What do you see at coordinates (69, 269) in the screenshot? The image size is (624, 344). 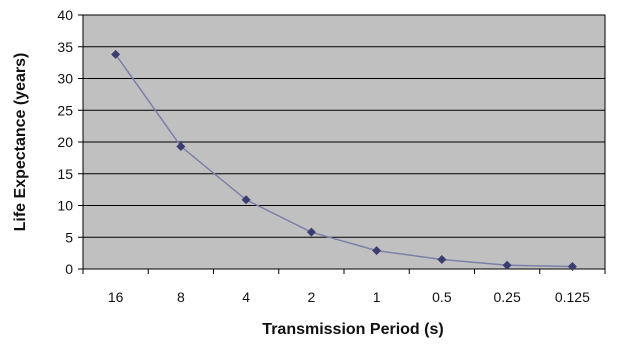 I see `y-tick-label-0: 0` at bounding box center [69, 269].